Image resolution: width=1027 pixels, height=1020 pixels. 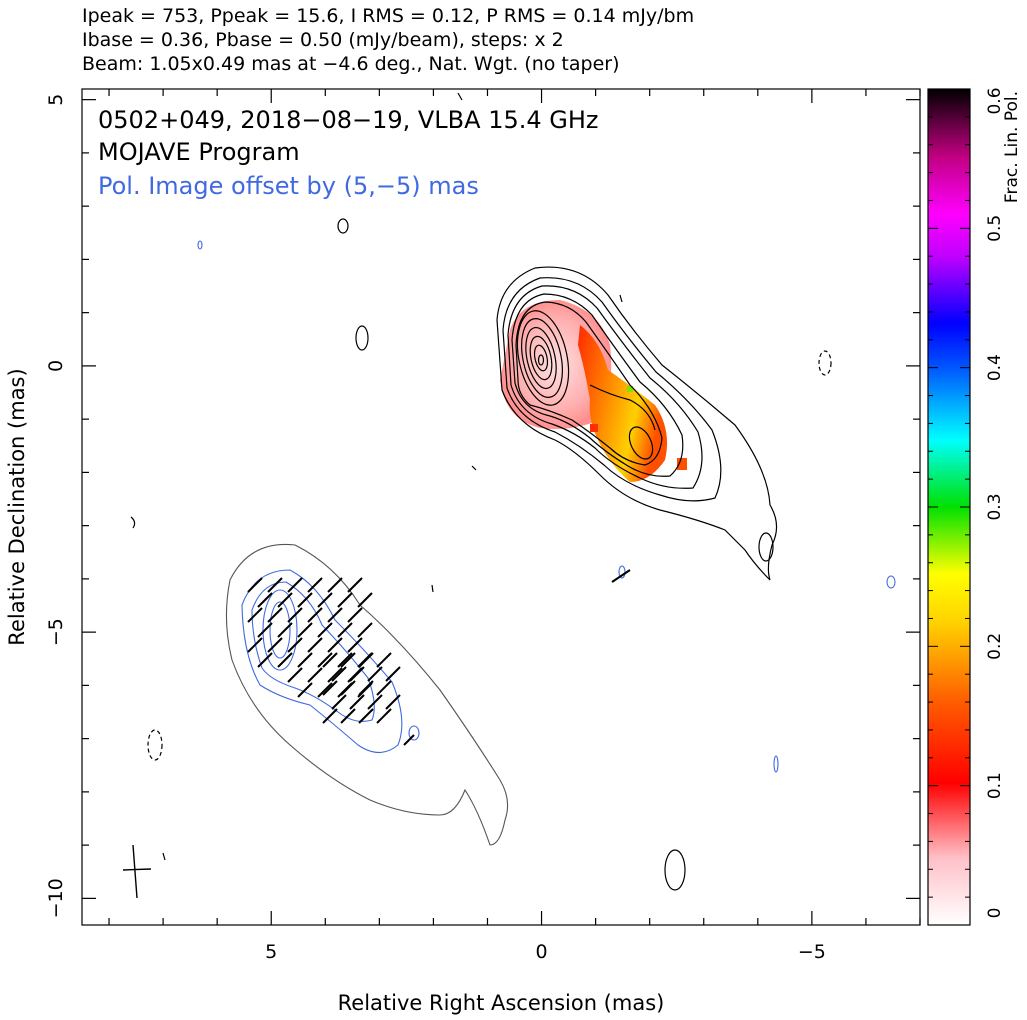 I want to click on y-axis-label: Relative Declination (mas), so click(x=17, y=506).